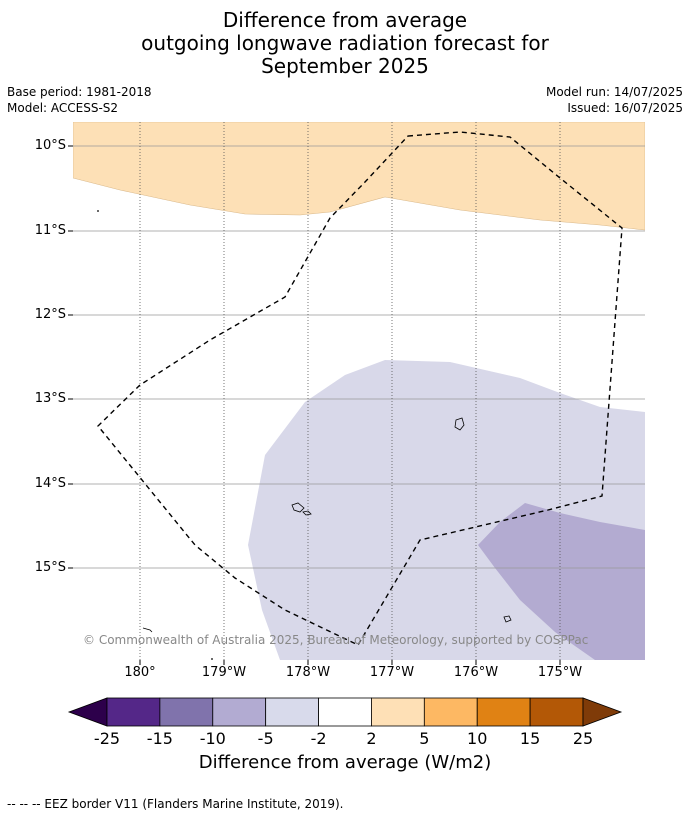 The image size is (690, 816). I want to click on colorbar-arrow-low, so click(87, 712).